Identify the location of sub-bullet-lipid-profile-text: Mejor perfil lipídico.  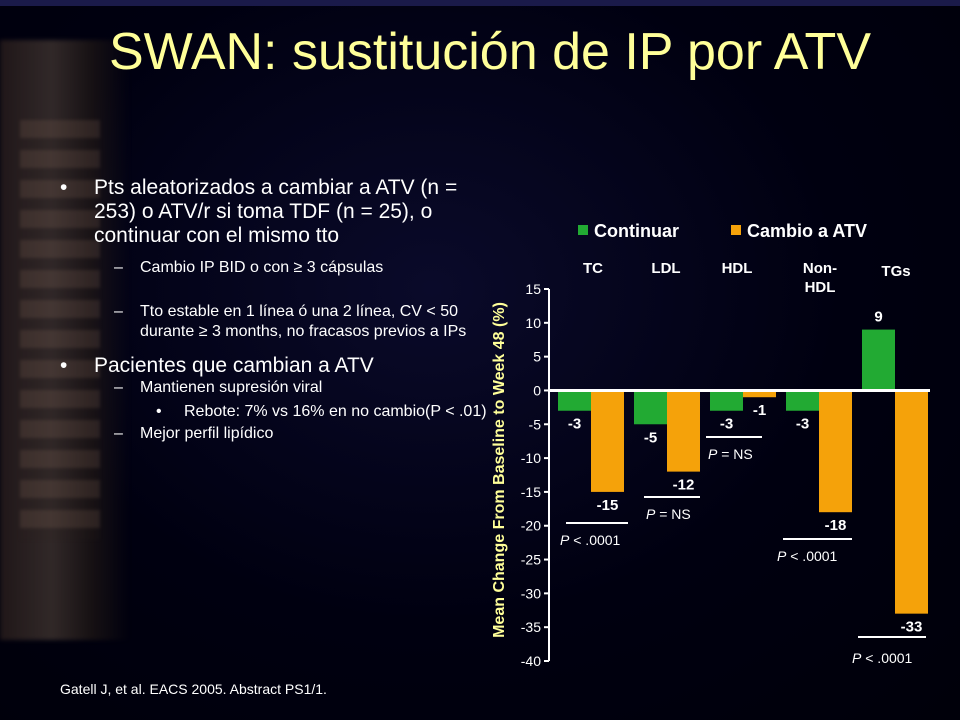
(207, 433).